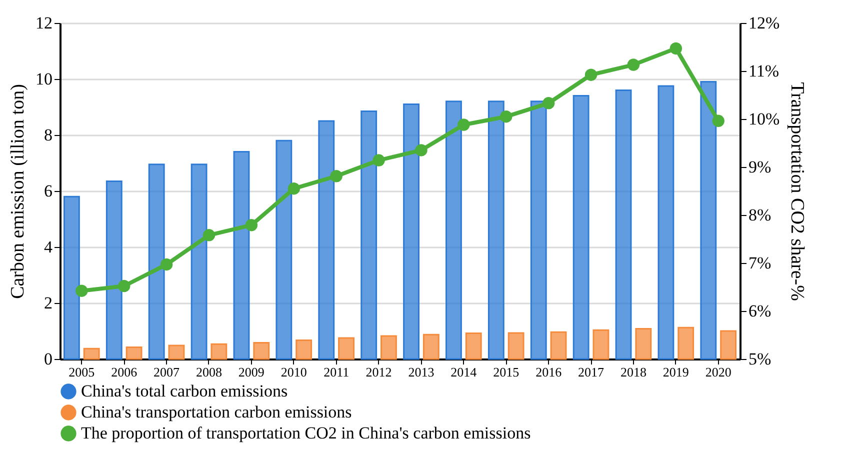  I want to click on y2-tick-label: 8%, so click(760, 215).